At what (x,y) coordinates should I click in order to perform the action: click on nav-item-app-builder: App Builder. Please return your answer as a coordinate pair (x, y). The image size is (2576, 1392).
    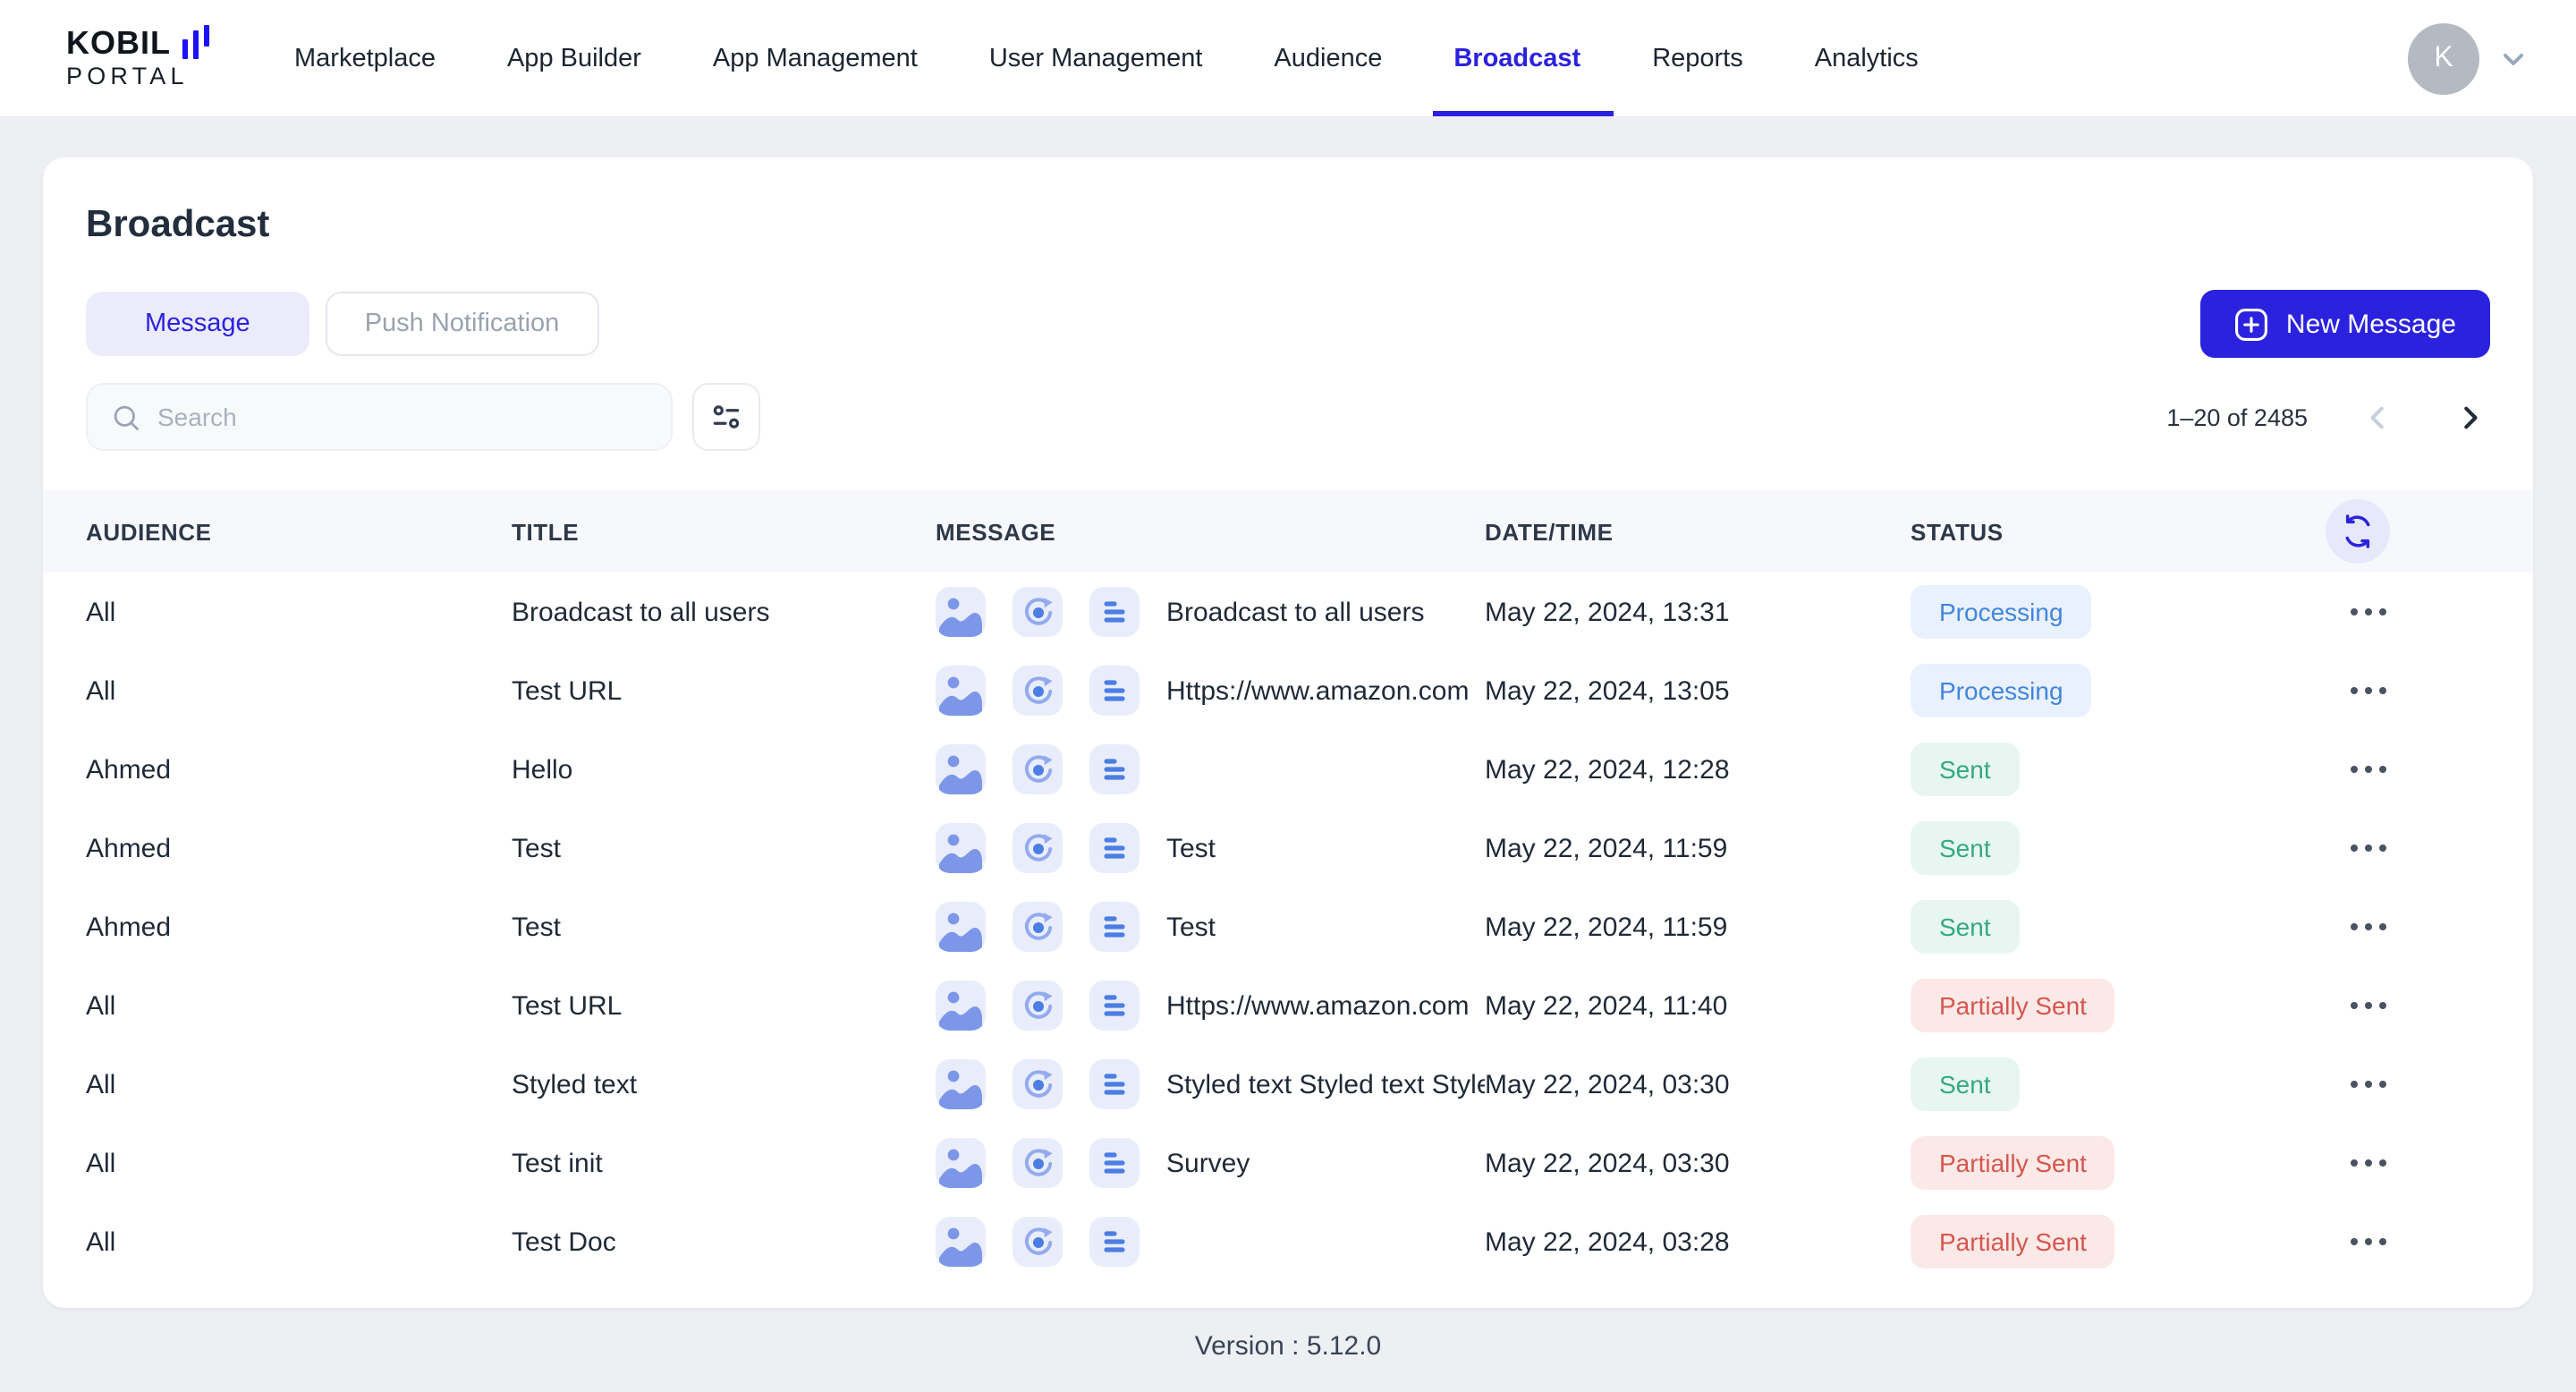
    Looking at the image, I should click on (573, 58).